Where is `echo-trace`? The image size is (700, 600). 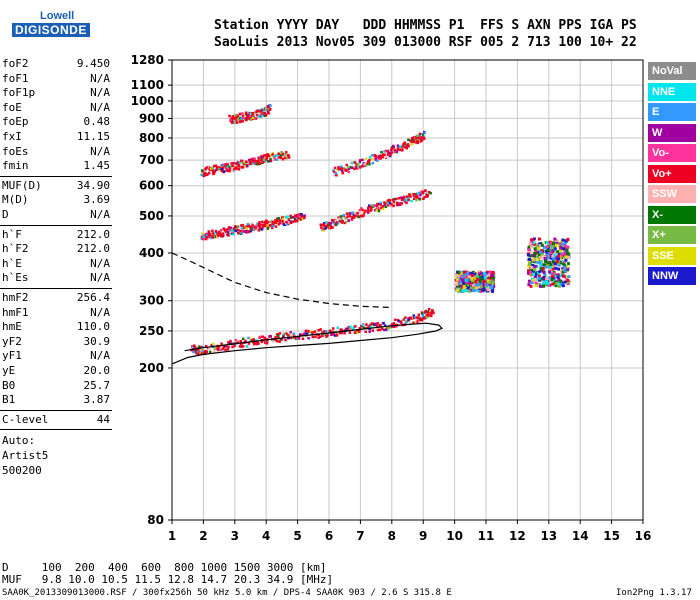 echo-trace is located at coordinates (379, 153).